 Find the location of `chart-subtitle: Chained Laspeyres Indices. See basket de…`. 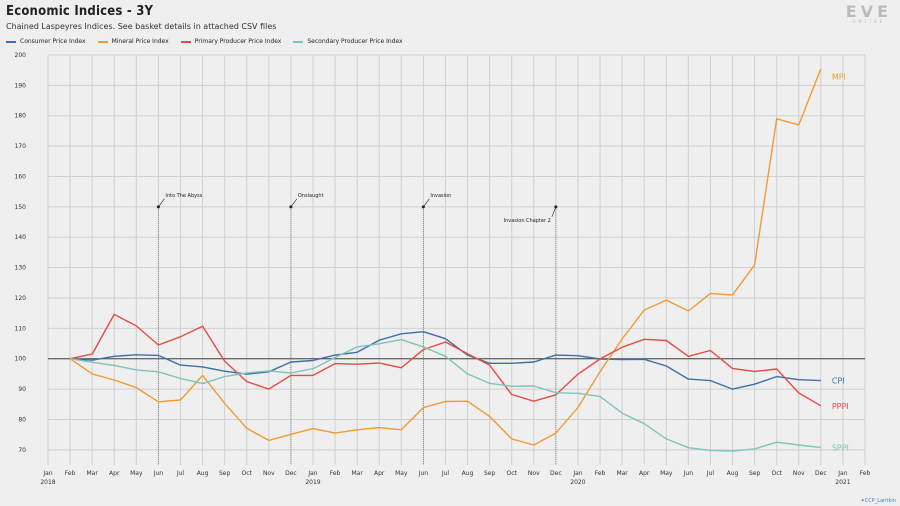

chart-subtitle: Chained Laspeyres Indices. See basket de… is located at coordinates (141, 26).